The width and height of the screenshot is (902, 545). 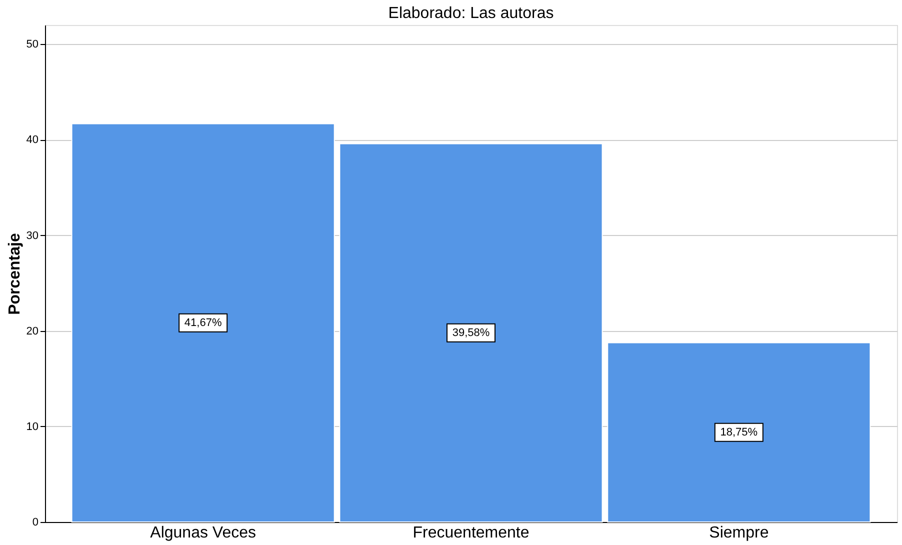 I want to click on data-label: 41,67%, so click(x=203, y=322).